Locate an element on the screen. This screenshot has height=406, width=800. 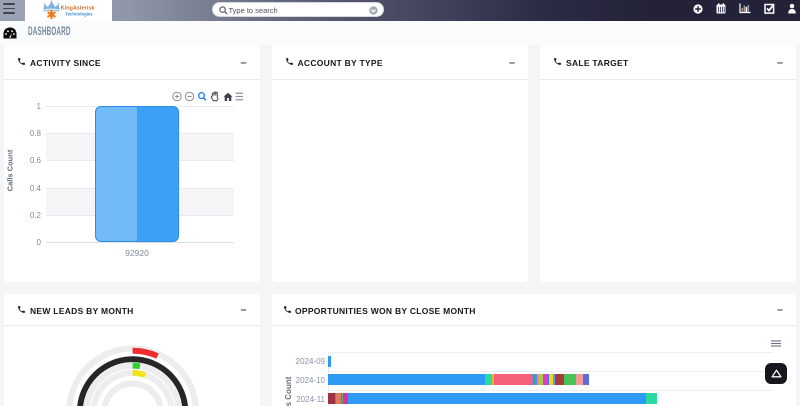
svg-text: KingAsterisk is located at coordinates (78, 8).